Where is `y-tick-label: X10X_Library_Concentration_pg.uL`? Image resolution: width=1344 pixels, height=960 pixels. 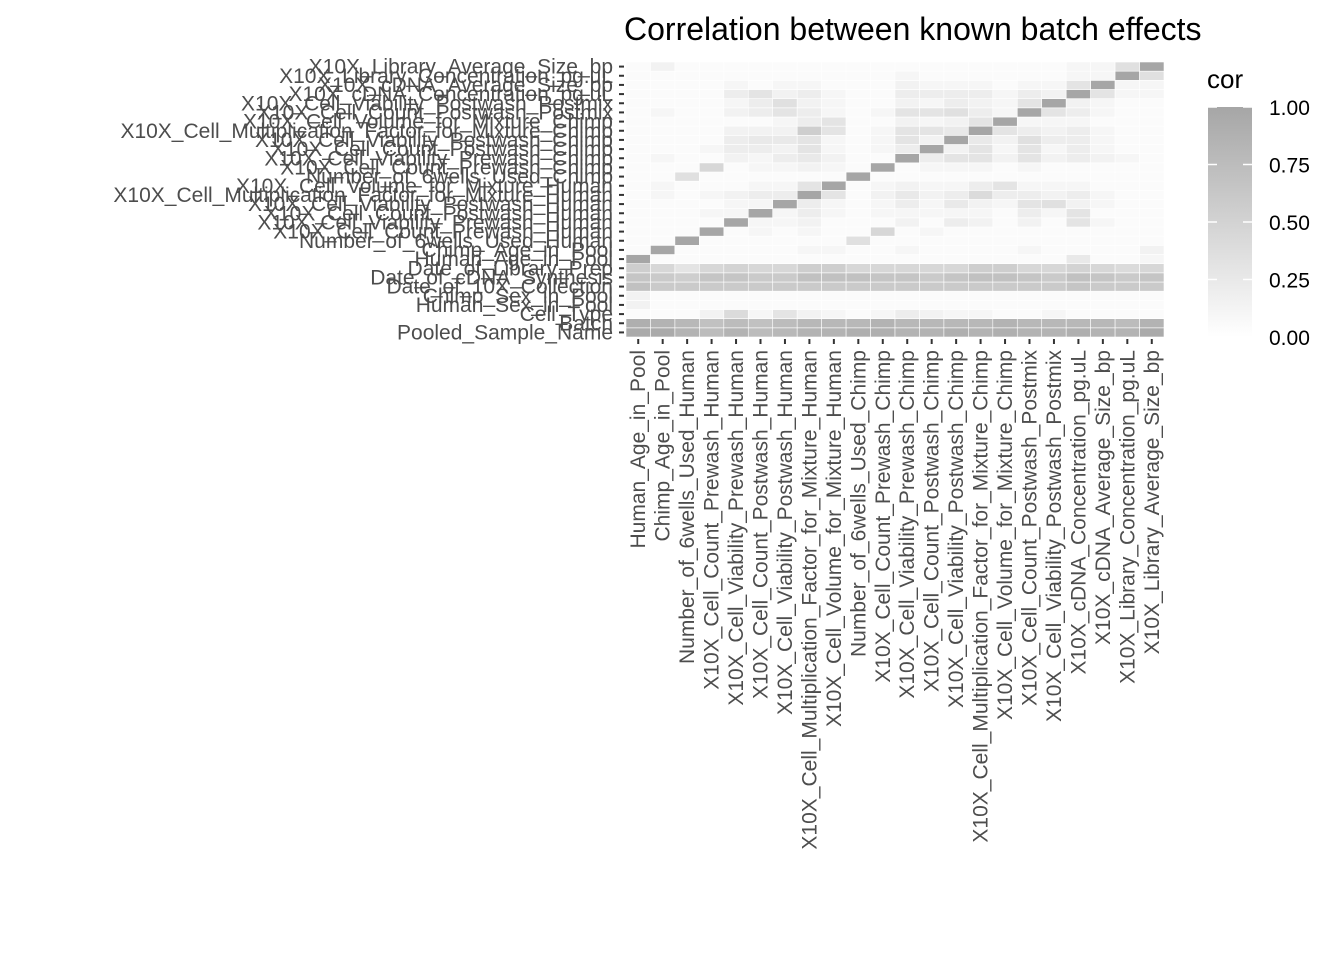
y-tick-label: X10X_Library_Concentration_pg.uL is located at coordinates (446, 76).